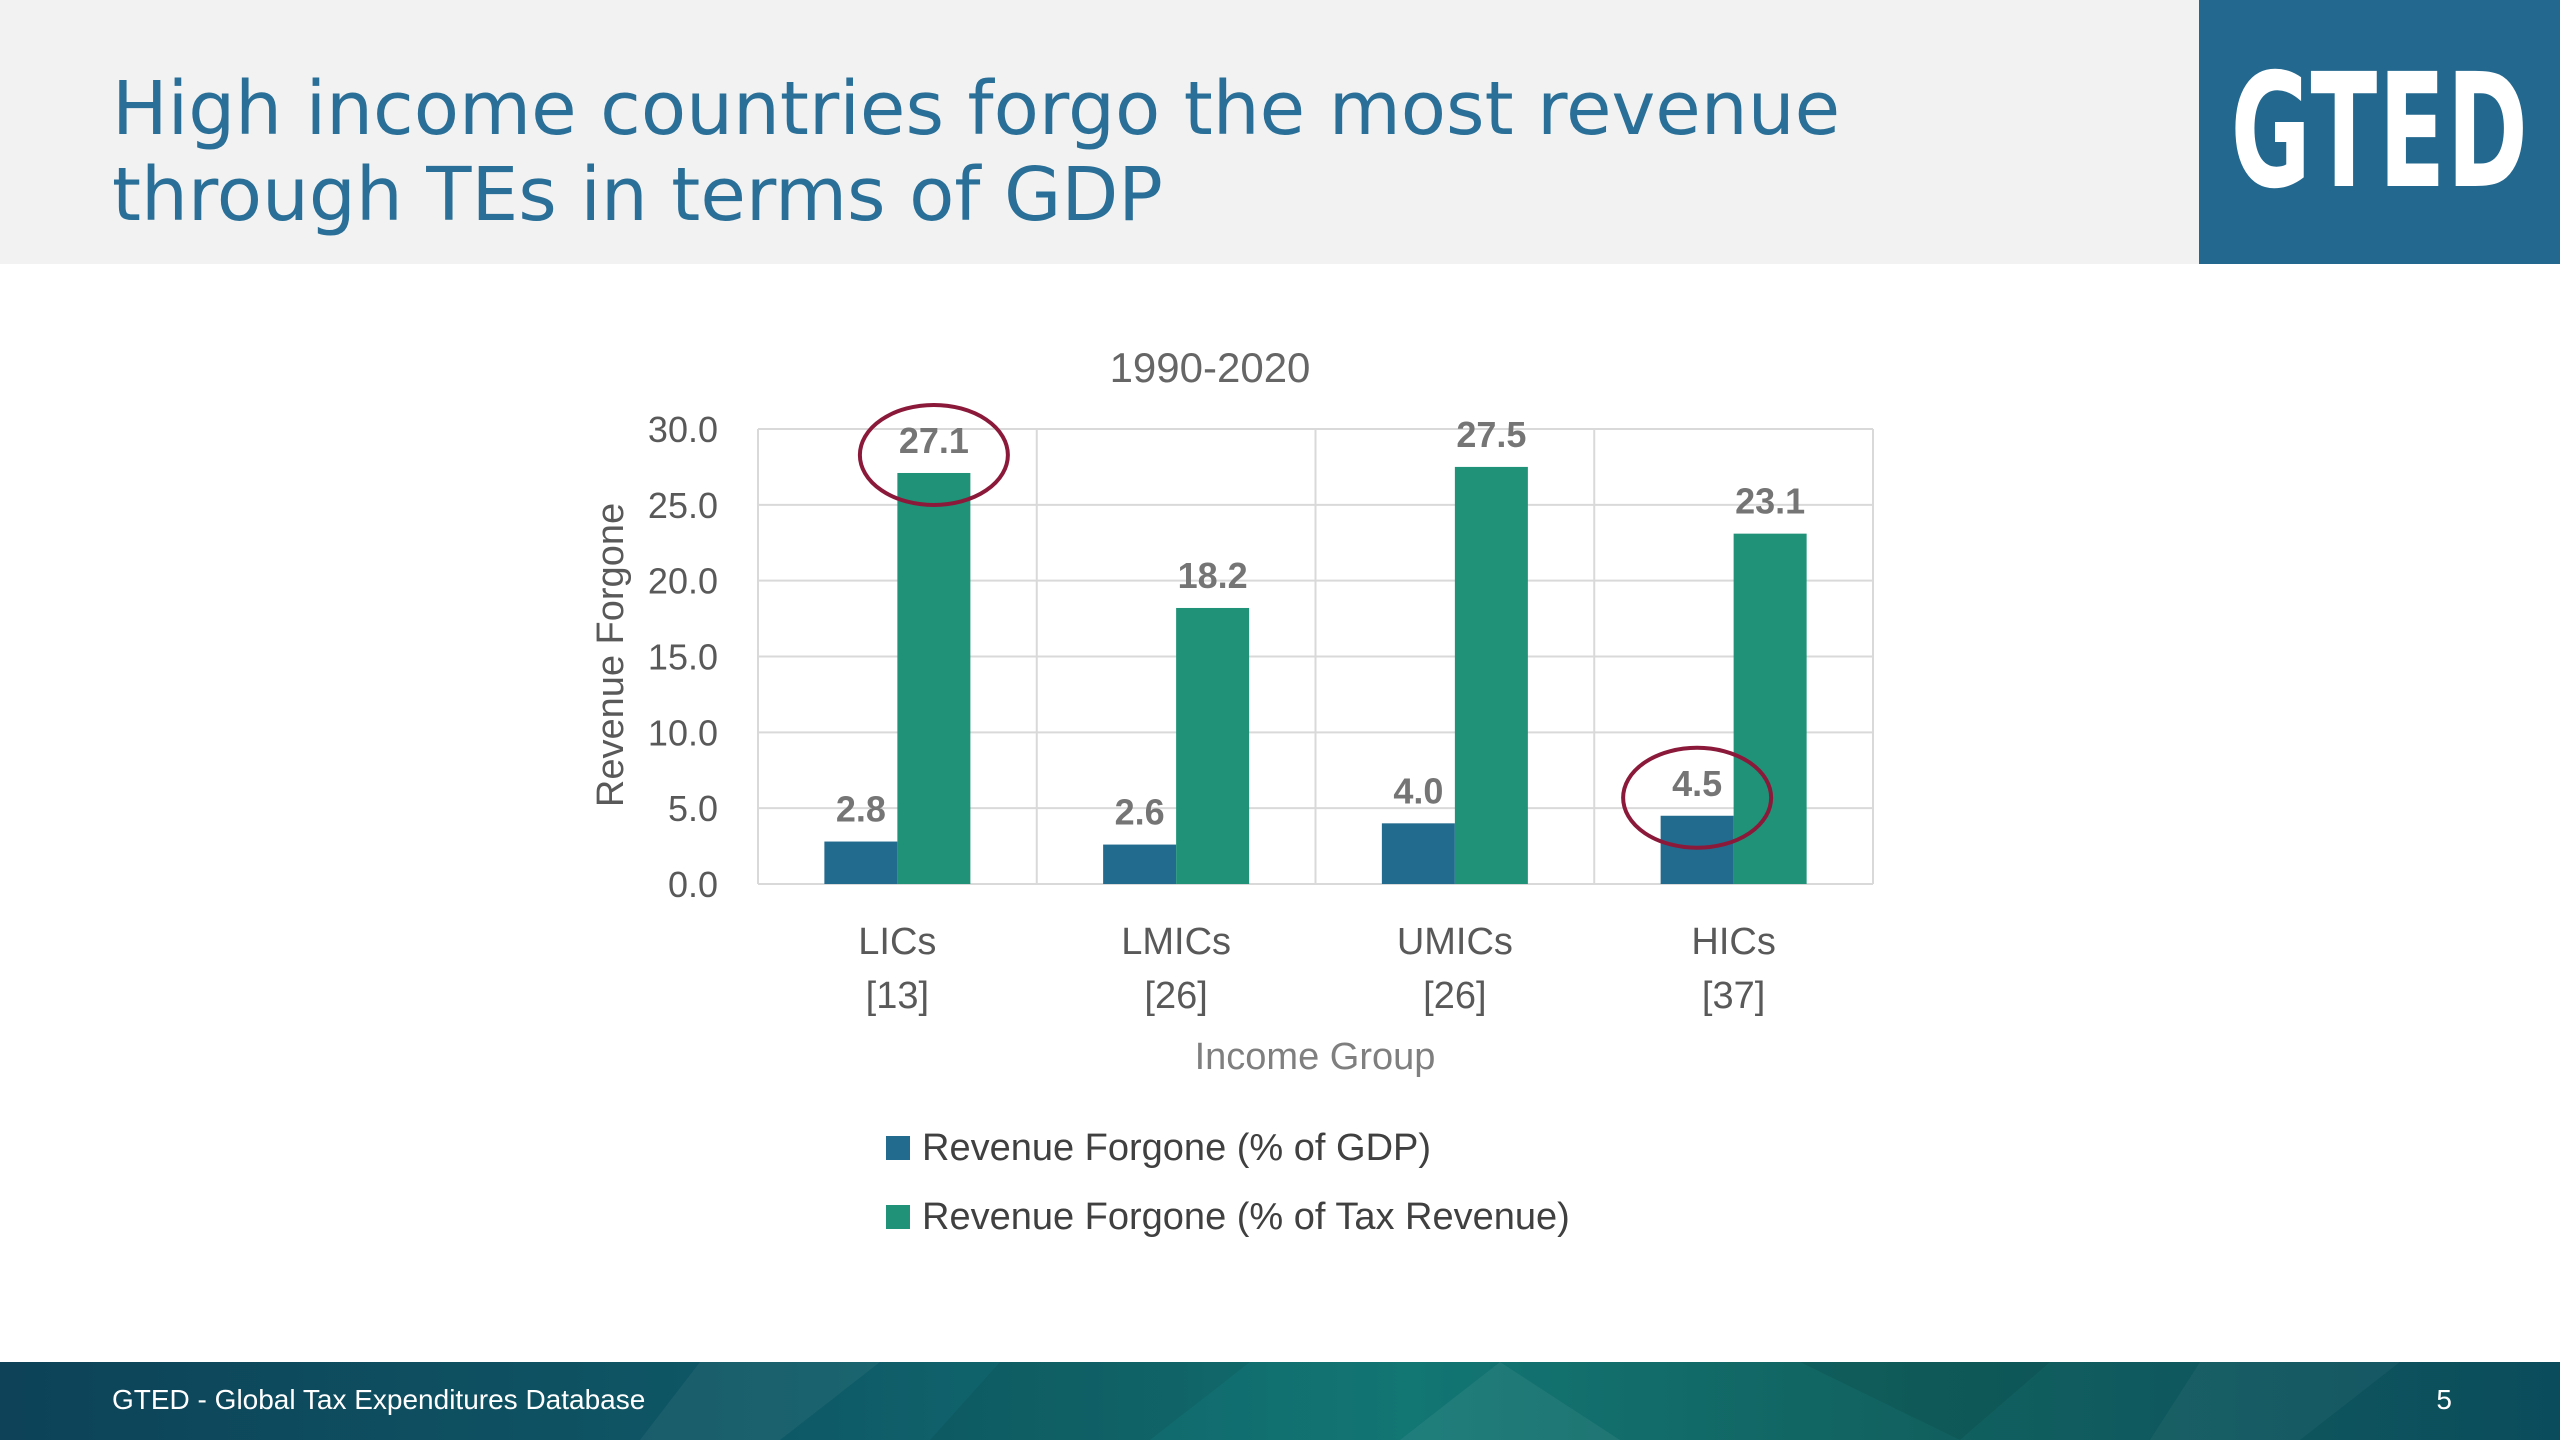 The height and width of the screenshot is (1440, 2560). What do you see at coordinates (934, 678) in the screenshot?
I see `bar-tax-lics` at bounding box center [934, 678].